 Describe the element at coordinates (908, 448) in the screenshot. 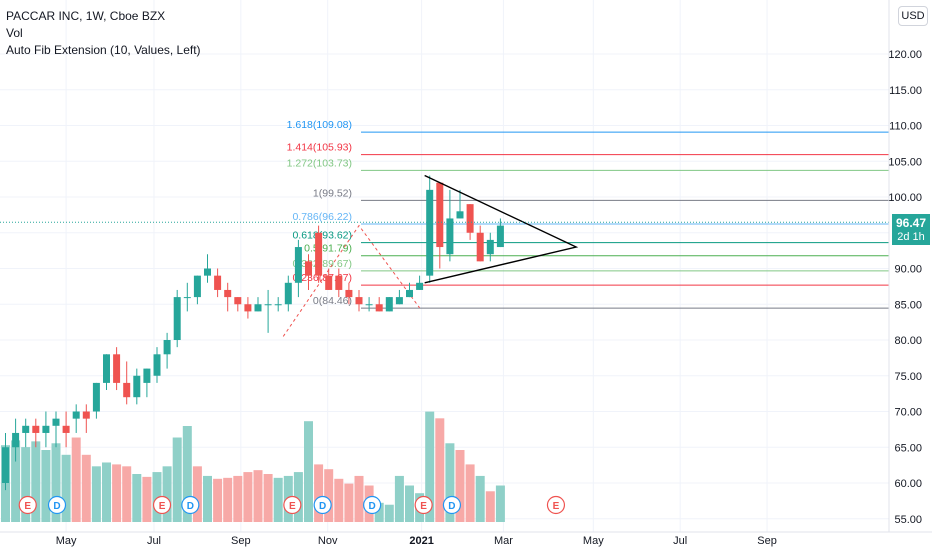

I see `price-tick-label: 65.00` at that location.